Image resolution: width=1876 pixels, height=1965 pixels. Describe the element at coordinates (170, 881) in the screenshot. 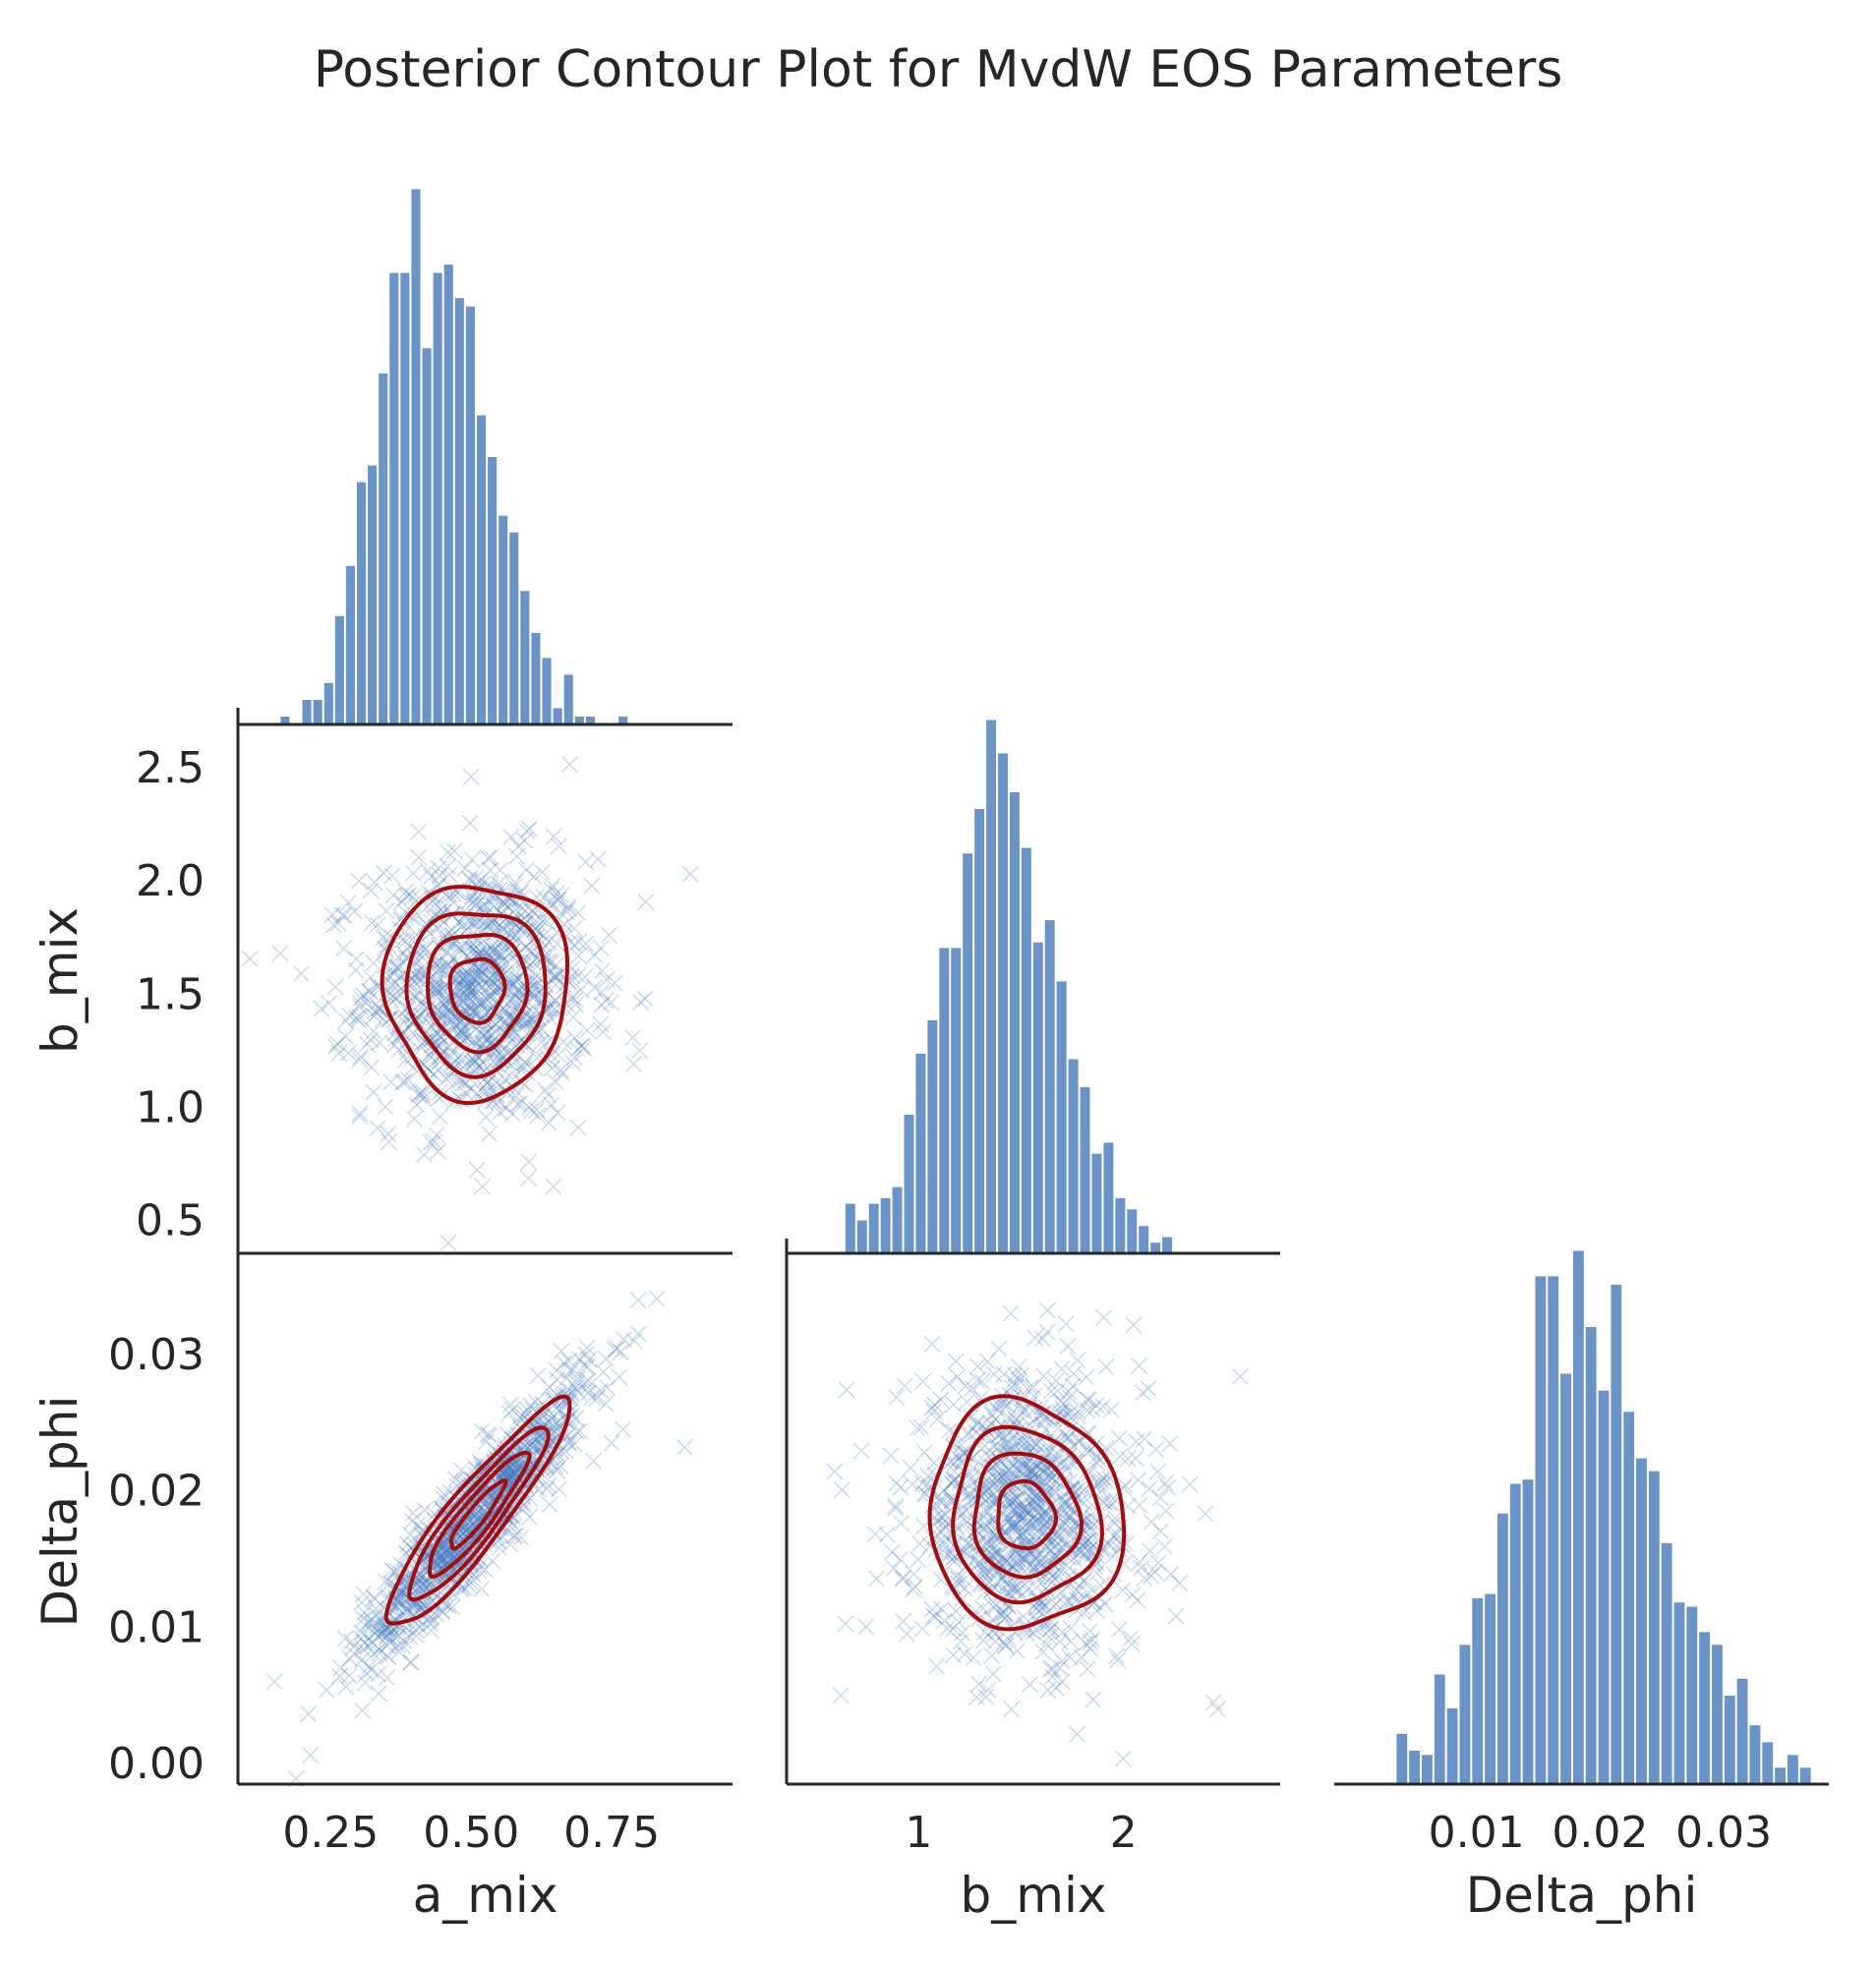

I see `b-mix-ytick-label: 2.0` at that location.